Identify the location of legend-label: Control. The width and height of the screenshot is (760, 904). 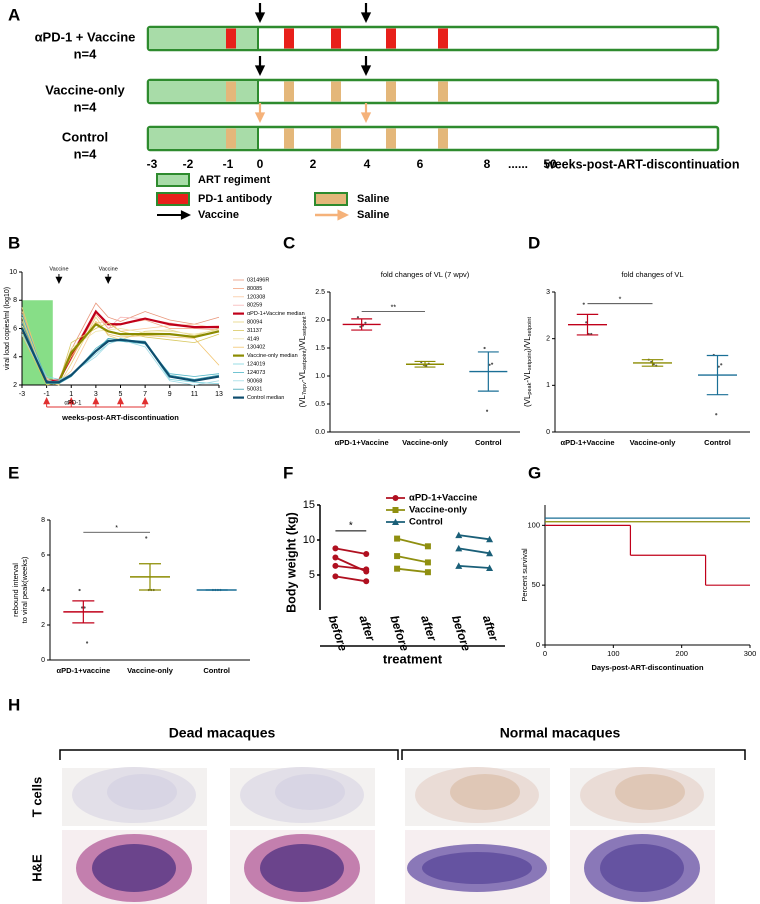
(426, 522).